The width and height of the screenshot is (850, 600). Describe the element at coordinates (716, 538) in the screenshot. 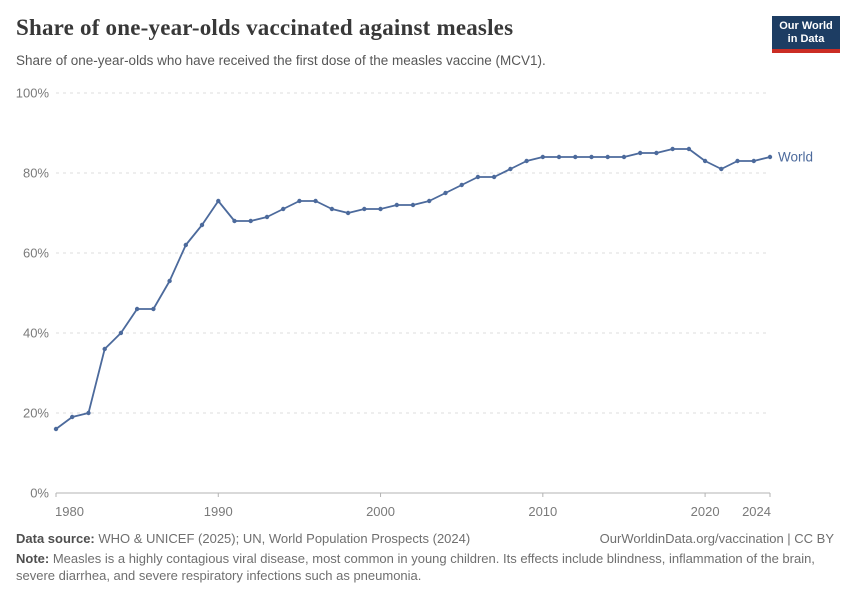

I see `credit-link: OurWorldinData.org/vaccination | CC BY` at that location.